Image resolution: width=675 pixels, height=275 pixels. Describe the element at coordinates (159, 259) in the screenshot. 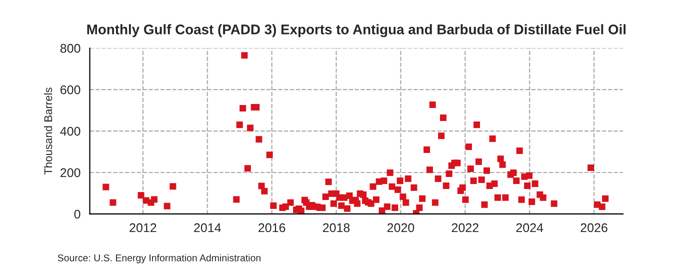

I see `source-note: Source: U.S. Energy Information Administration` at that location.